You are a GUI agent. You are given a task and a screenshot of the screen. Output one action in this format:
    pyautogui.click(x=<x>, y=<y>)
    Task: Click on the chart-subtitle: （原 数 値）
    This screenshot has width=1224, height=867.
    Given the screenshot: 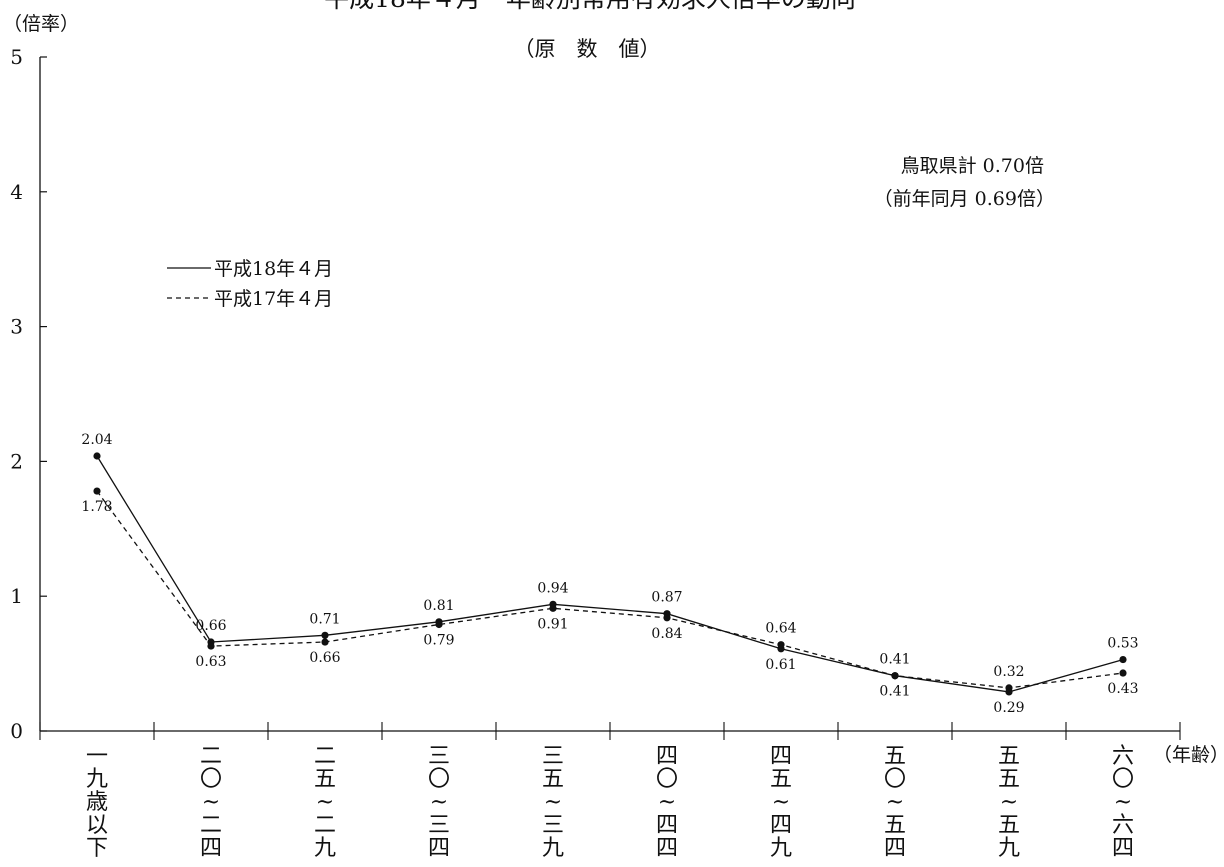 What is the action you would take?
    pyautogui.click(x=587, y=49)
    